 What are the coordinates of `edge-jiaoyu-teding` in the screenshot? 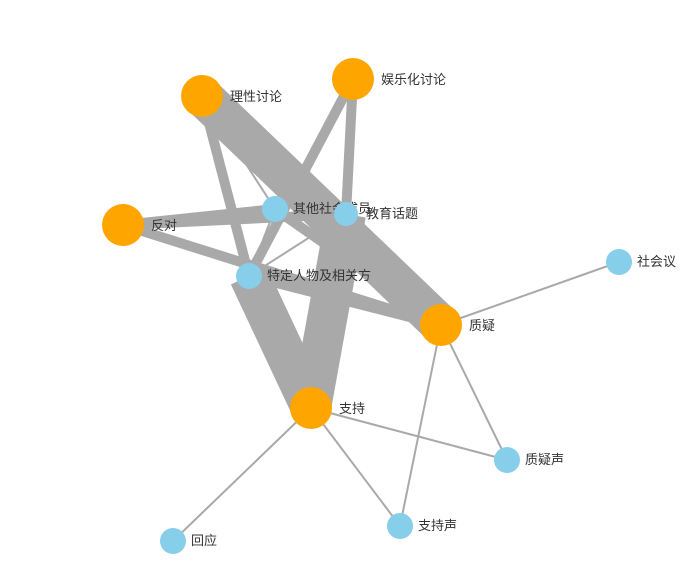 It's located at (297, 245).